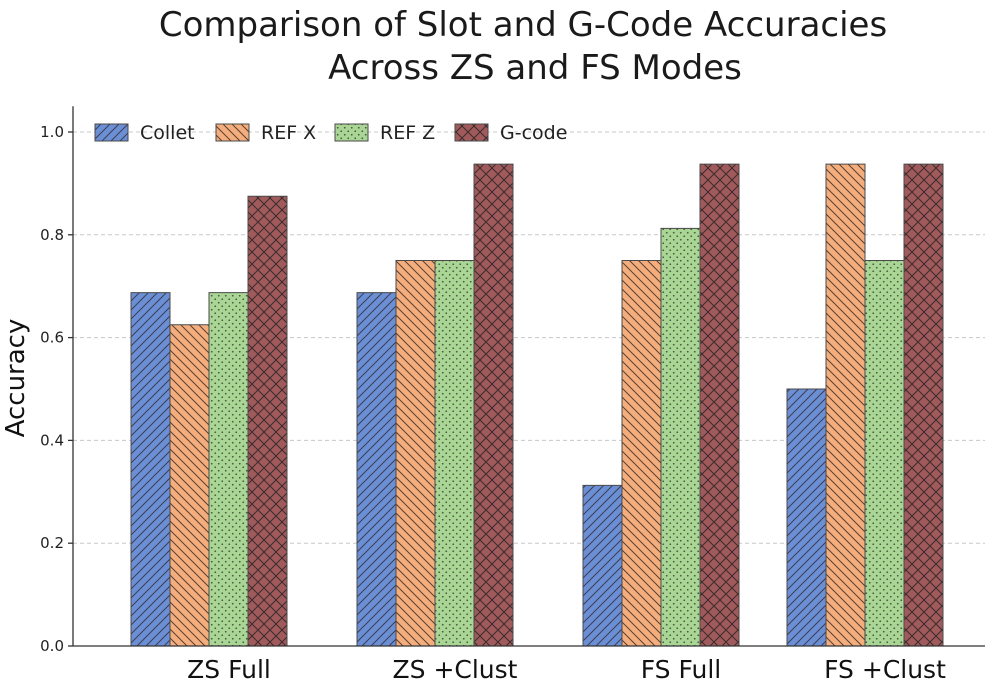  I want to click on legend-item-ref-z: REF Z, so click(384, 133).